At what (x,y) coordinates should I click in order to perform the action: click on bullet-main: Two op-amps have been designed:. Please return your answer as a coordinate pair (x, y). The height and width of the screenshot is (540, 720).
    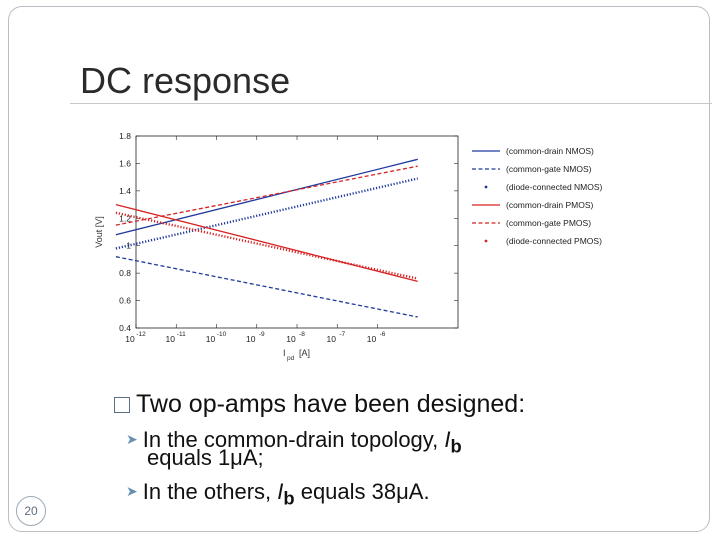
    Looking at the image, I should click on (319, 404).